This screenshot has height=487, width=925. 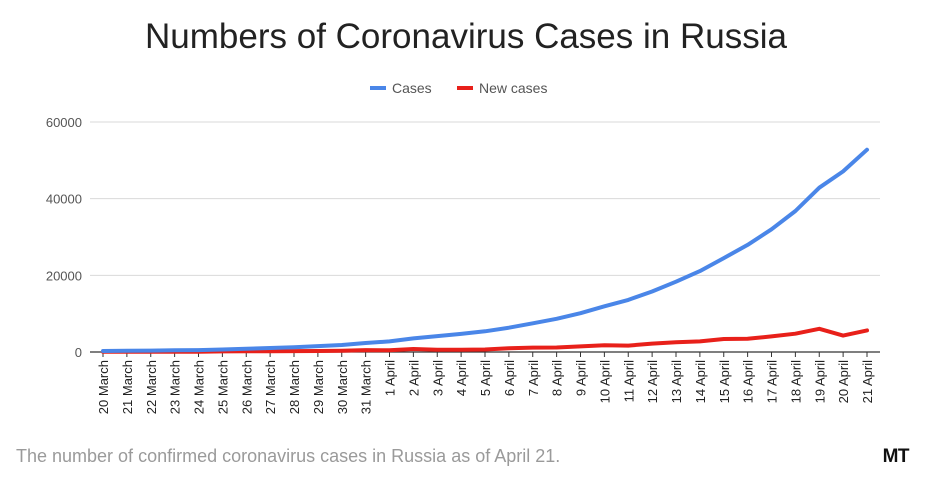 I want to click on y-tick-label: 60000, so click(x=64, y=122).